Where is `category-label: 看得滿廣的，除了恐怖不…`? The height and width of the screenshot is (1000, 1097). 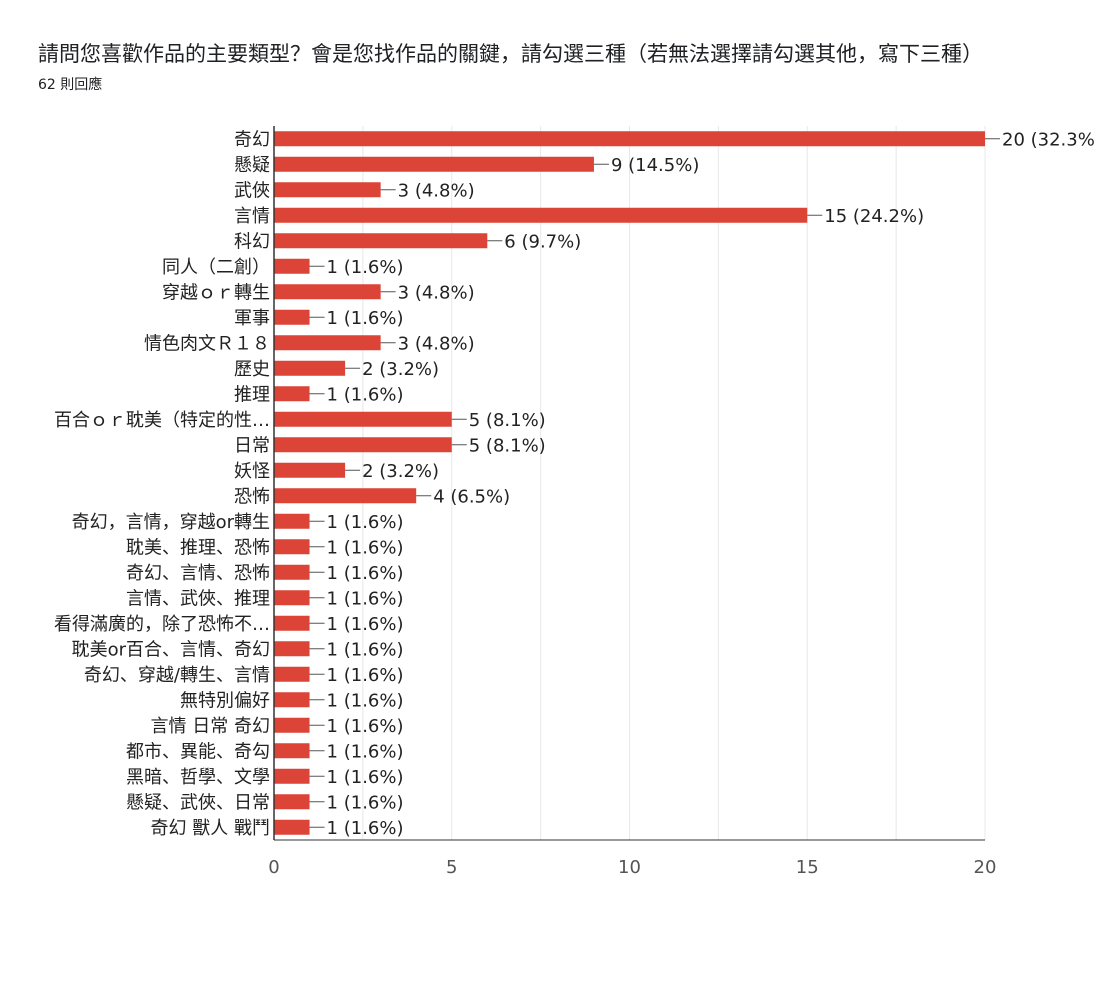 category-label: 看得滿廣的，除了恐怖不… is located at coordinates (162, 624).